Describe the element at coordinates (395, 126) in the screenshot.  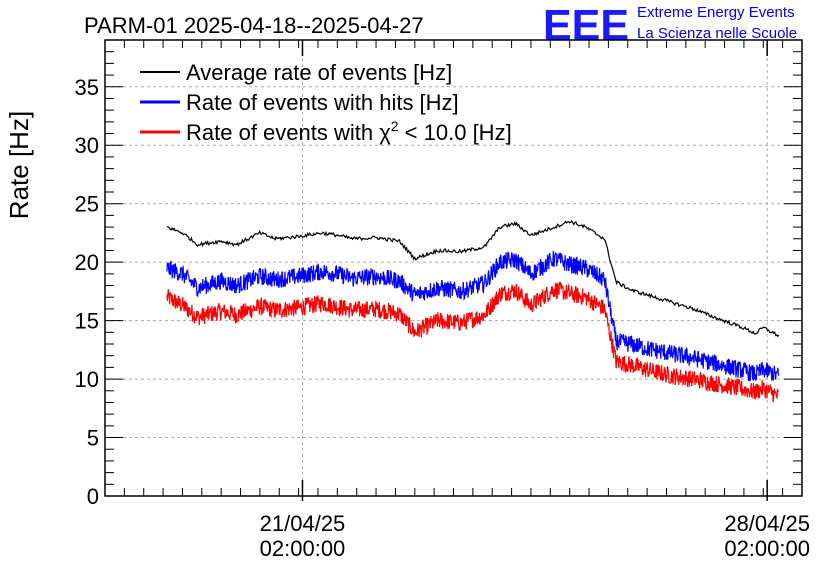
I see `legend-chi2-sup: 2` at that location.